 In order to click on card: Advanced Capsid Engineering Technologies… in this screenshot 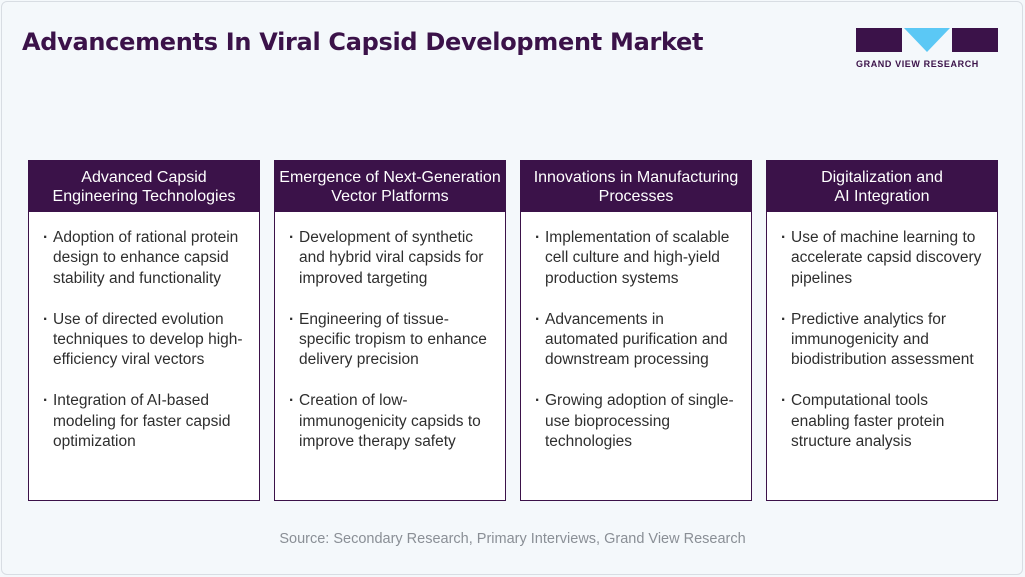, I will do `click(144, 330)`.